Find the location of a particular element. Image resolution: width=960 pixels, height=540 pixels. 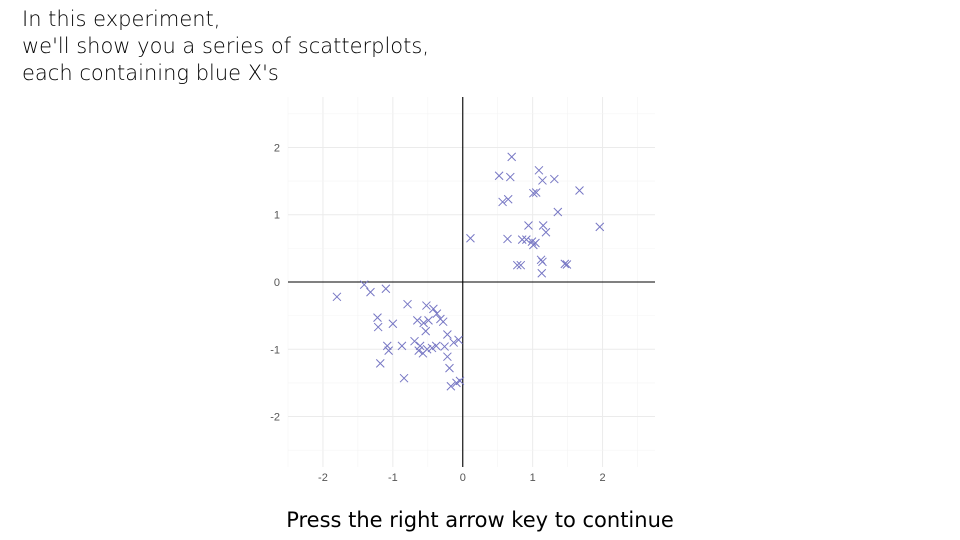

x-tick-label: 2 is located at coordinates (603, 478).